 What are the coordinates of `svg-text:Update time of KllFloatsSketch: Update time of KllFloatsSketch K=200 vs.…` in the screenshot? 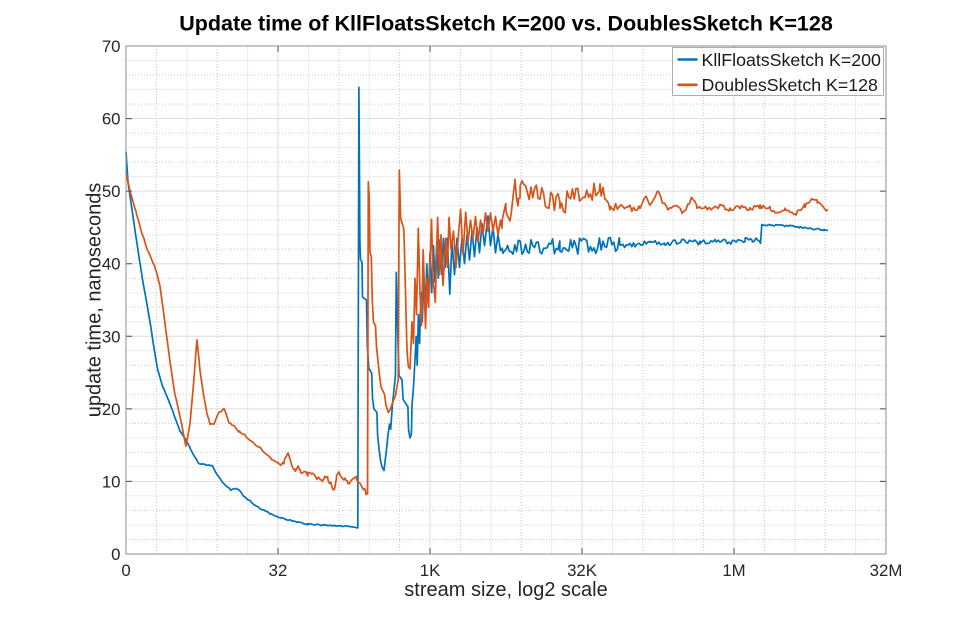 It's located at (506, 24).